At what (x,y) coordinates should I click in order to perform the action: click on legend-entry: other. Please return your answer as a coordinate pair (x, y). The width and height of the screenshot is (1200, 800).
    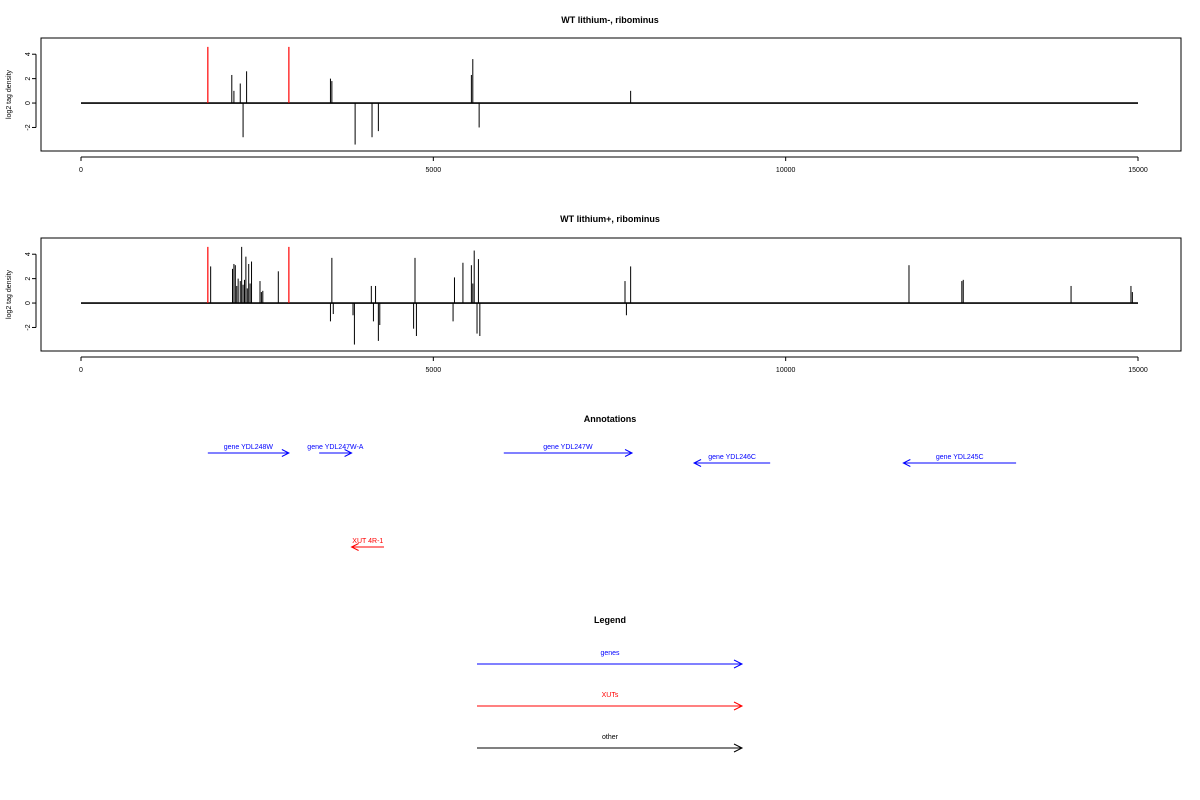
    Looking at the image, I should click on (610, 743).